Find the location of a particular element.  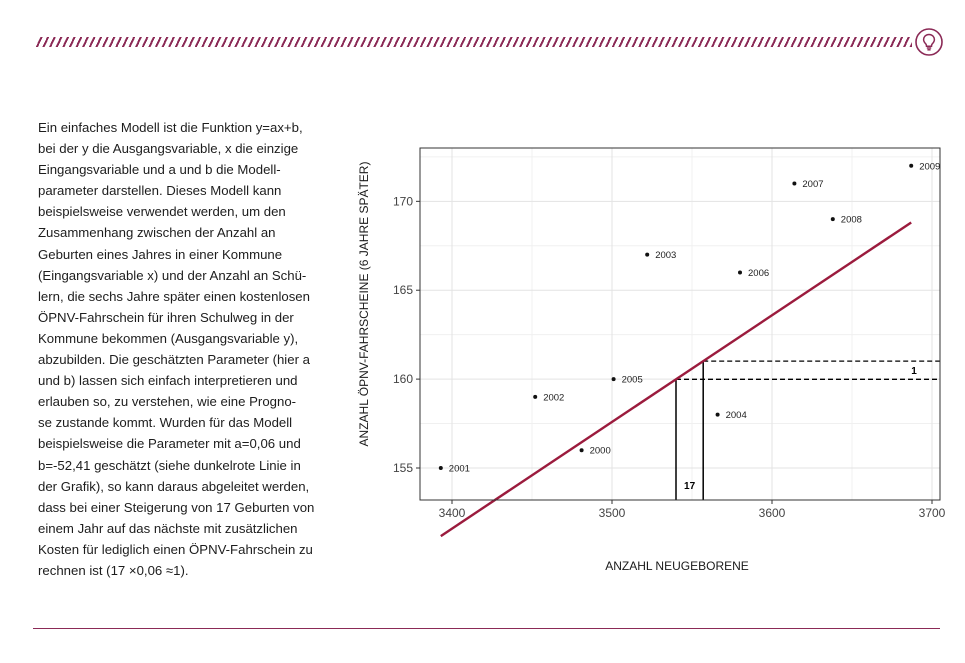

point-label: 2008 is located at coordinates (851, 220).